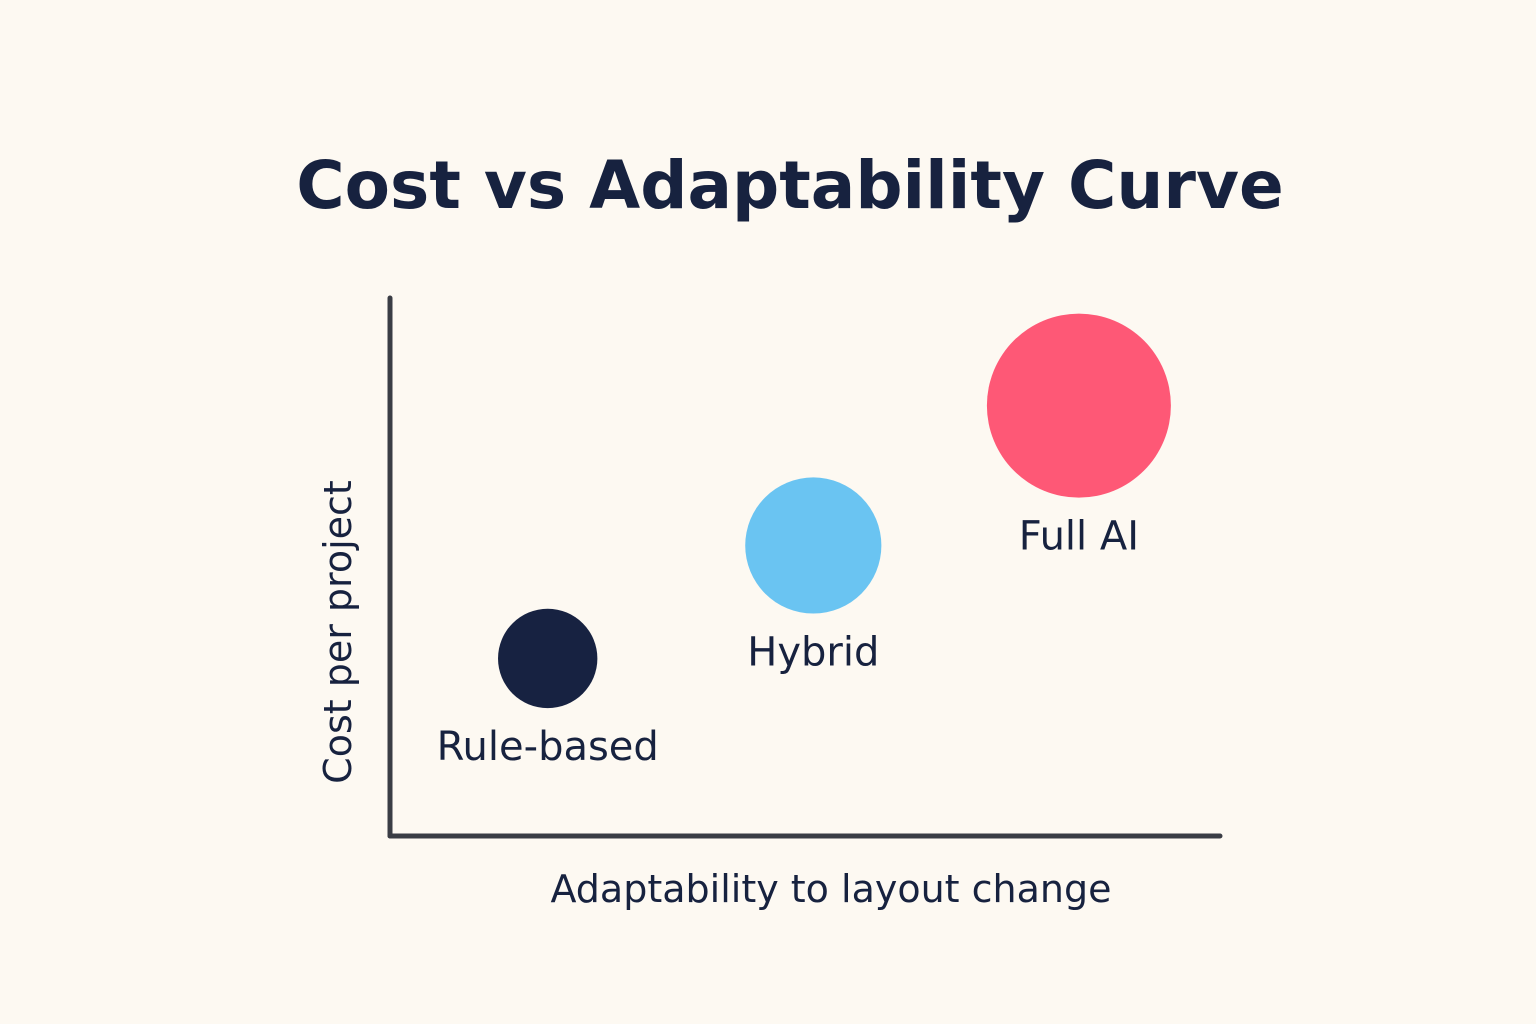 This screenshot has width=1536, height=1024. Describe the element at coordinates (813, 545) in the screenshot. I see `bubble-hybrid` at that location.